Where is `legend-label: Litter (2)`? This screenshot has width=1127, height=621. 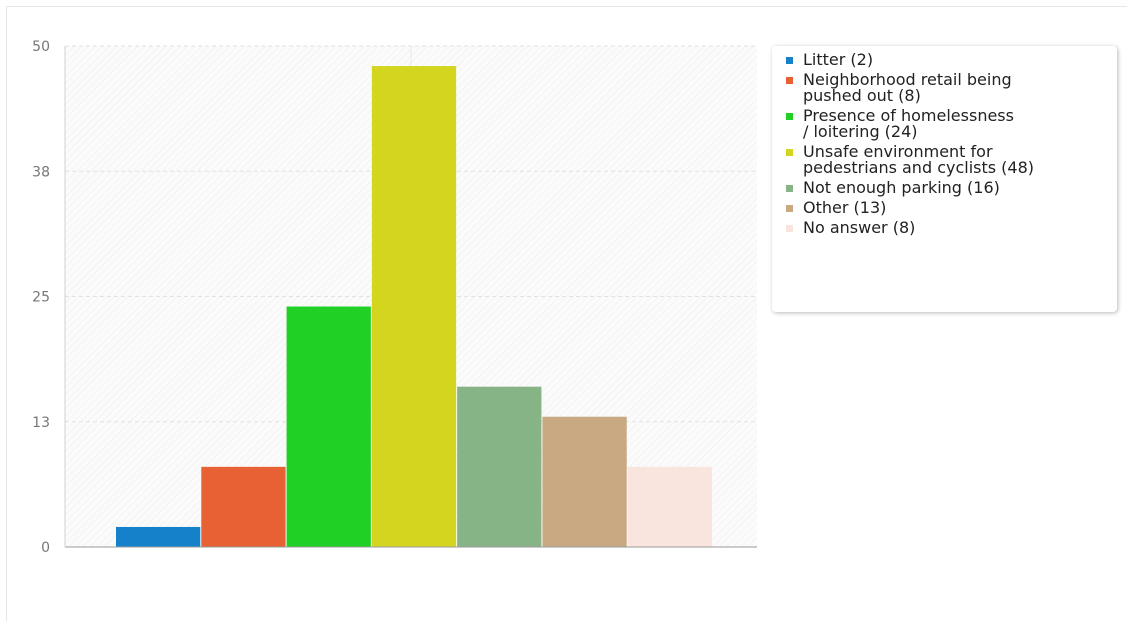 legend-label: Litter (2) is located at coordinates (838, 59).